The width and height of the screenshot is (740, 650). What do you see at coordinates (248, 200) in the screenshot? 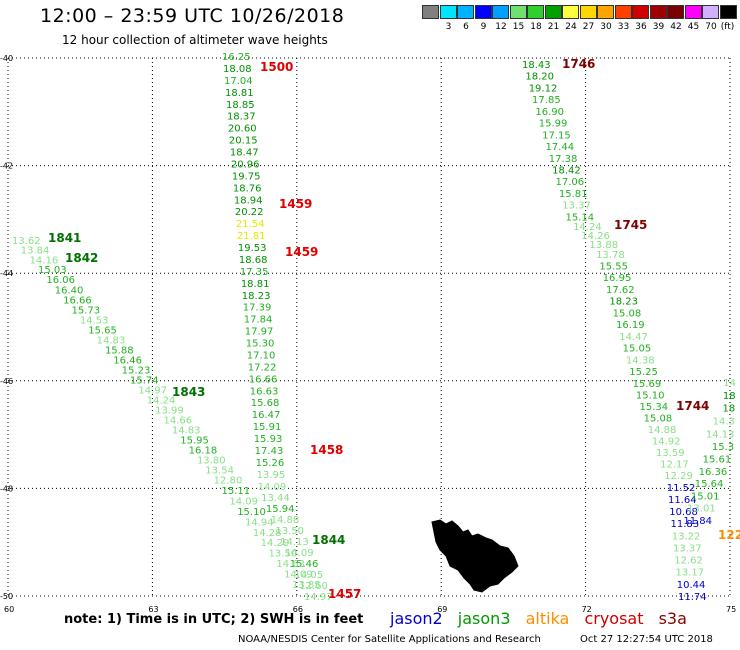
I see `wave-height-value: 18.94` at bounding box center [248, 200].